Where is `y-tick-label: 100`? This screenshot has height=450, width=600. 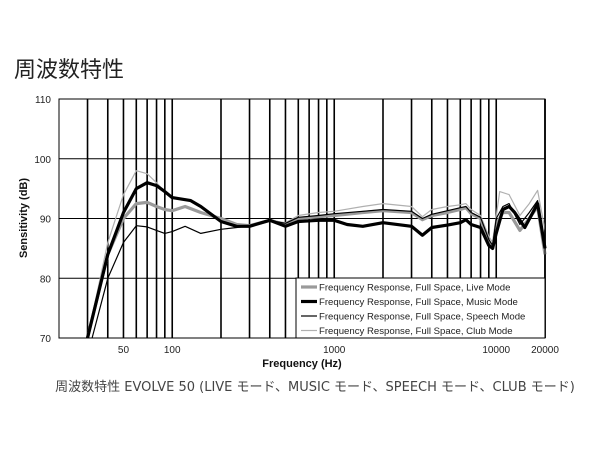 y-tick-label: 100 is located at coordinates (42, 160).